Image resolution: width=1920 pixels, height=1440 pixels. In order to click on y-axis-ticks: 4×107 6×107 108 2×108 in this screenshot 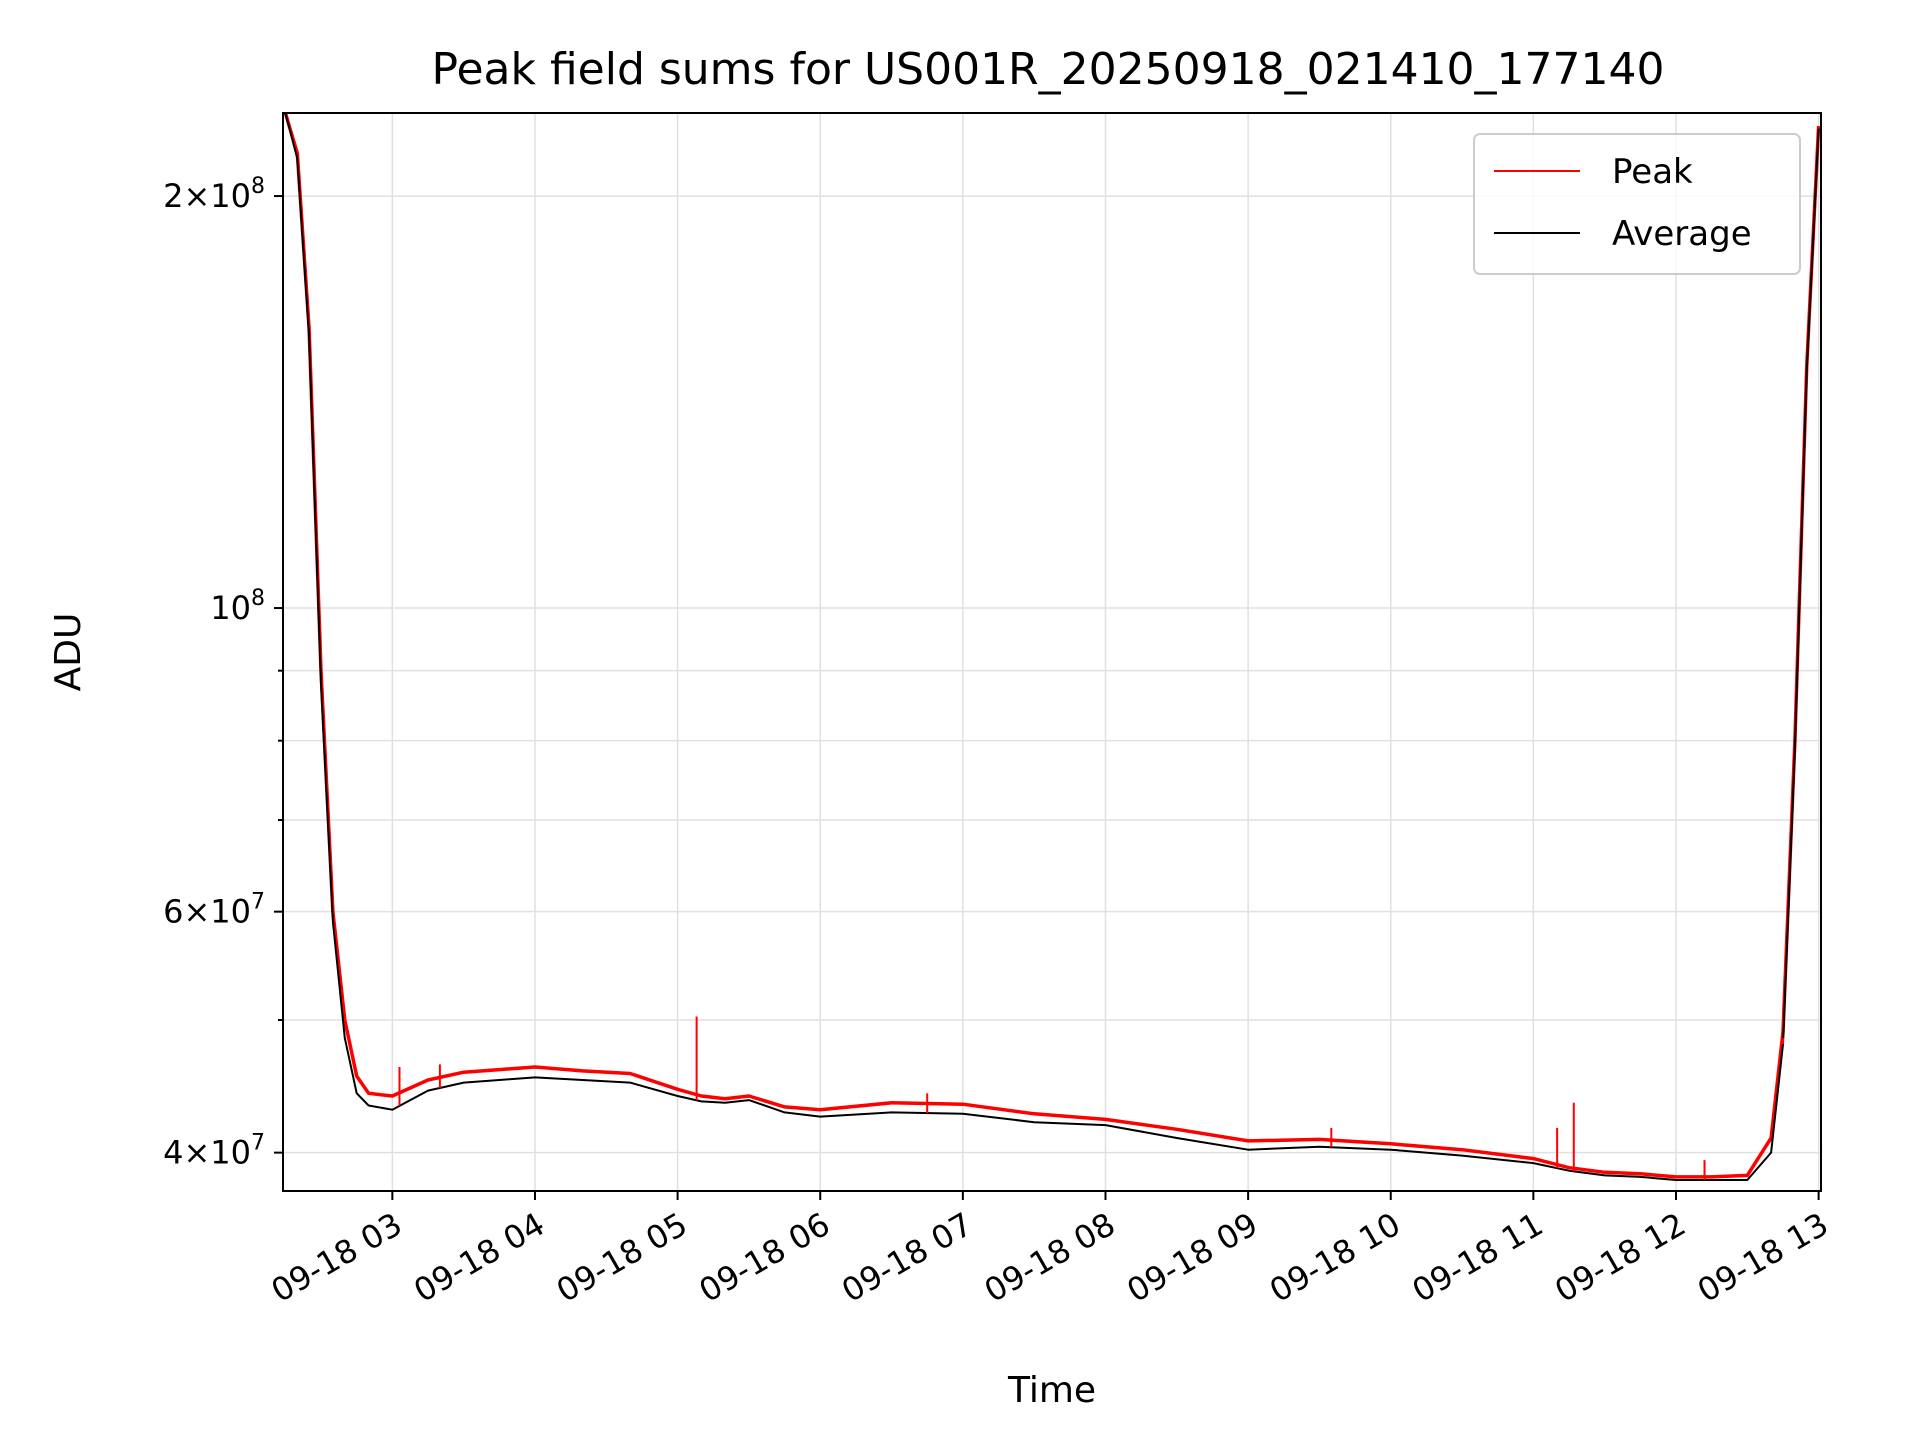, I will do `click(223, 673)`.